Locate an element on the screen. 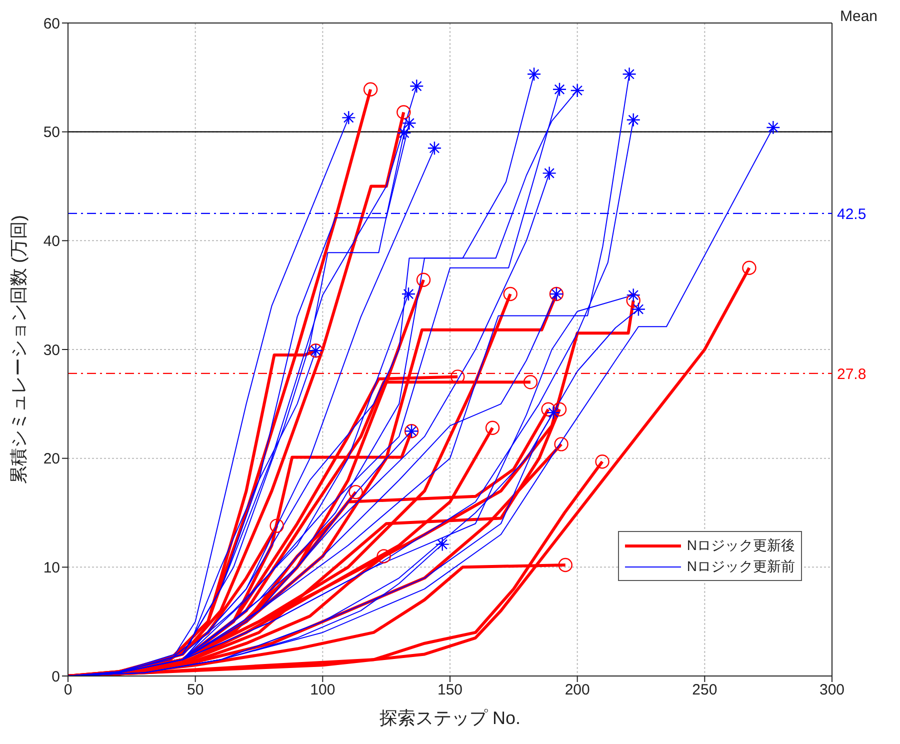 The width and height of the screenshot is (900, 744). x-tick-label: 50 is located at coordinates (195, 690).